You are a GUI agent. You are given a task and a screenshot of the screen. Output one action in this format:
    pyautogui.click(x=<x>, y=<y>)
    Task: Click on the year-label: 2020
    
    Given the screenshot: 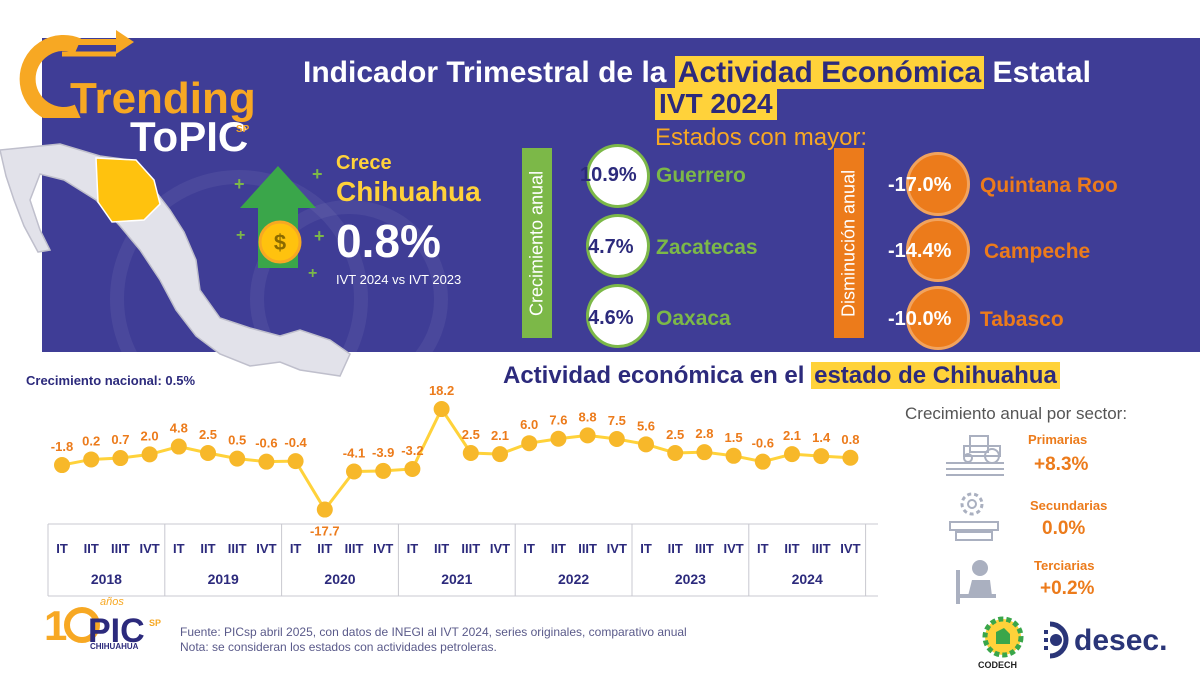 What is the action you would take?
    pyautogui.click(x=339, y=579)
    